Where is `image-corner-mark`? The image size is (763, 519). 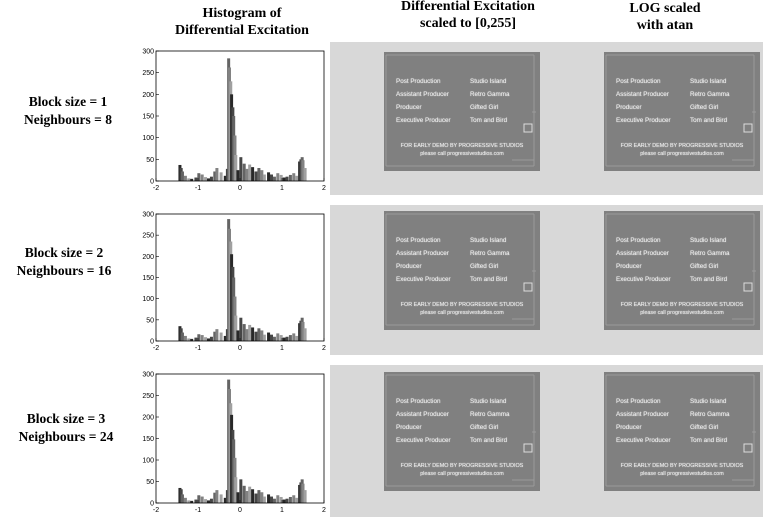
image-corner-mark is located at coordinates (748, 287).